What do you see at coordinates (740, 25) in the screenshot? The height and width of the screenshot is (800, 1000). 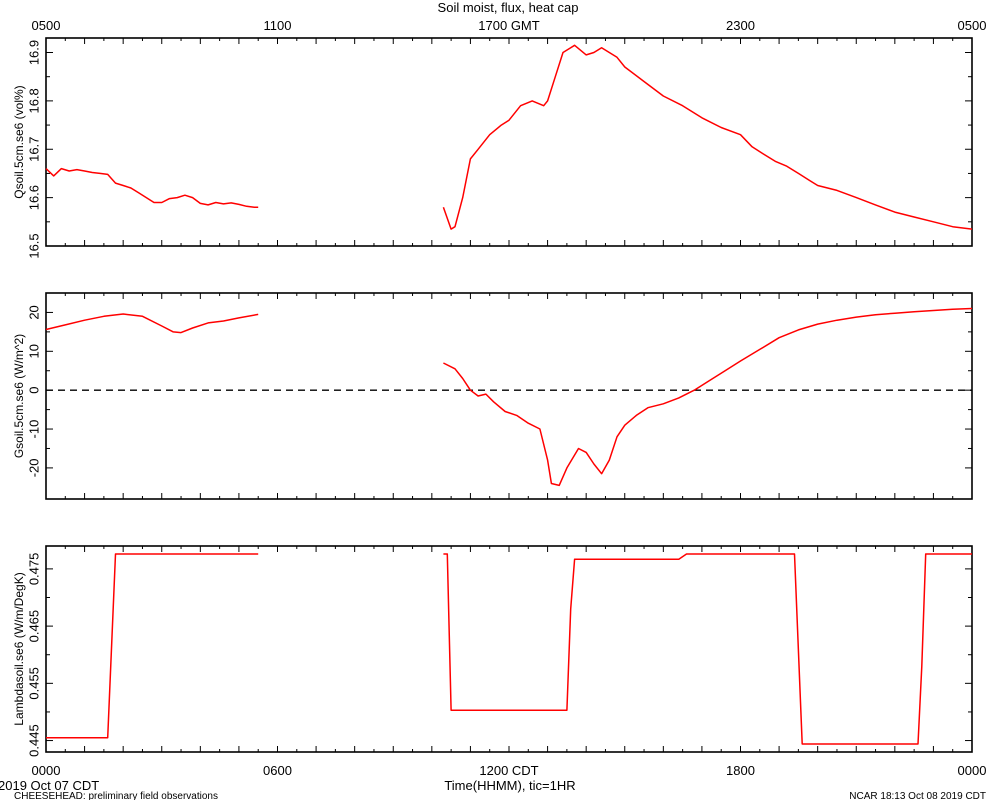 I see `top-tick-label: 2300` at bounding box center [740, 25].